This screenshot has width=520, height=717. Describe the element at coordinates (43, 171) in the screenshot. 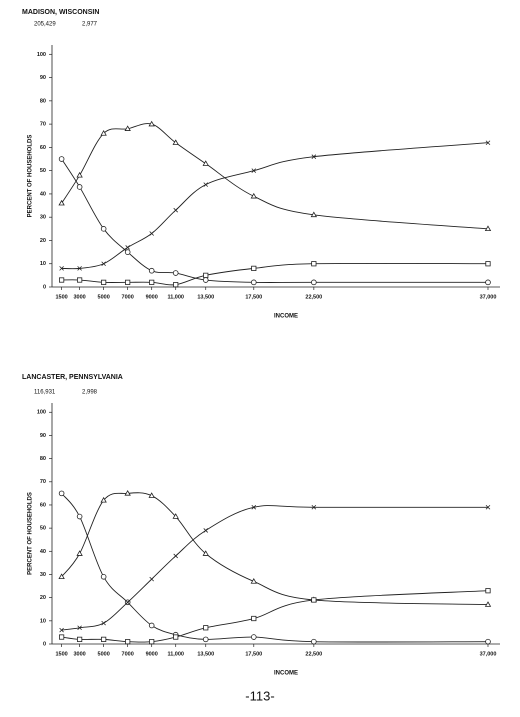

I see `y-tick-label: 50` at that location.